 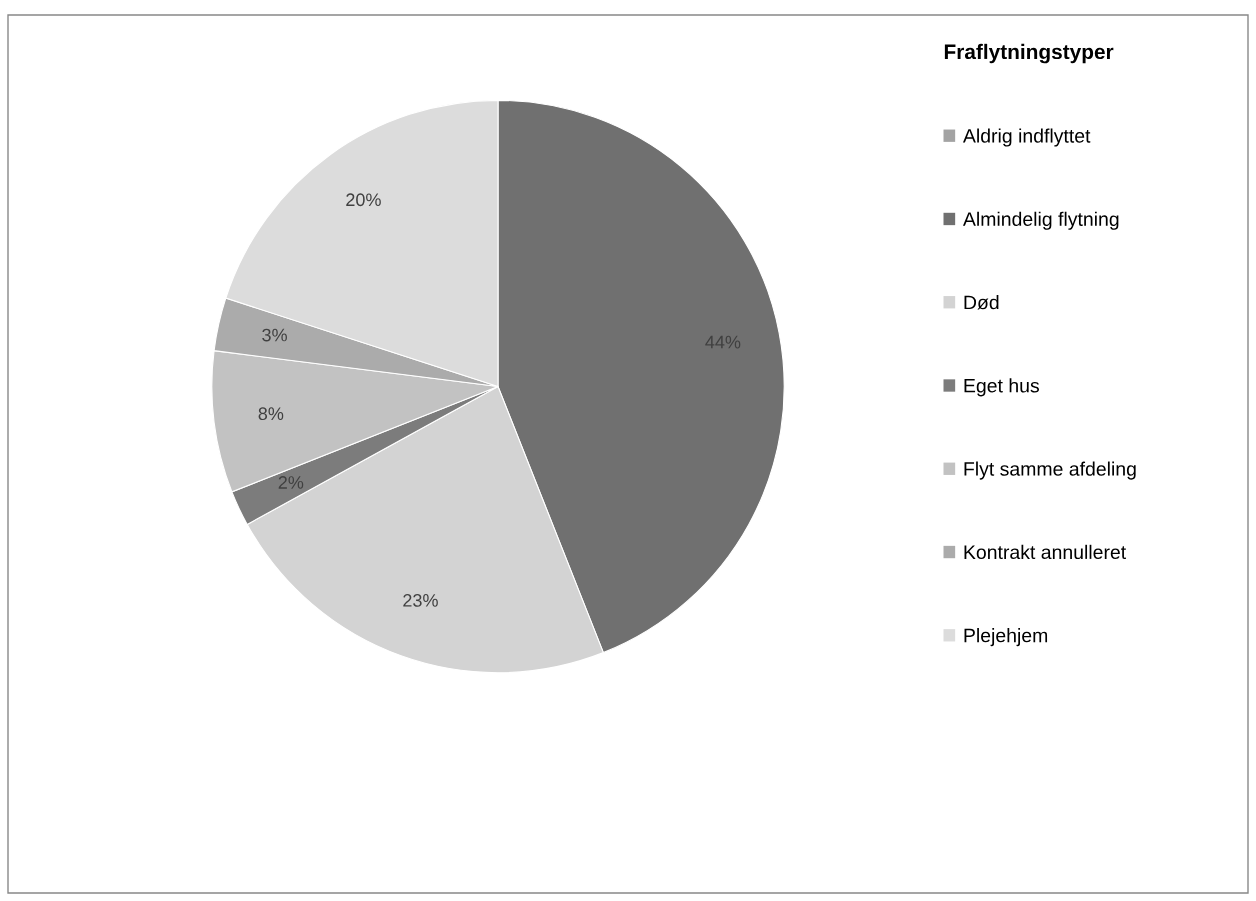 I want to click on data-label: 2%, so click(x=291, y=482).